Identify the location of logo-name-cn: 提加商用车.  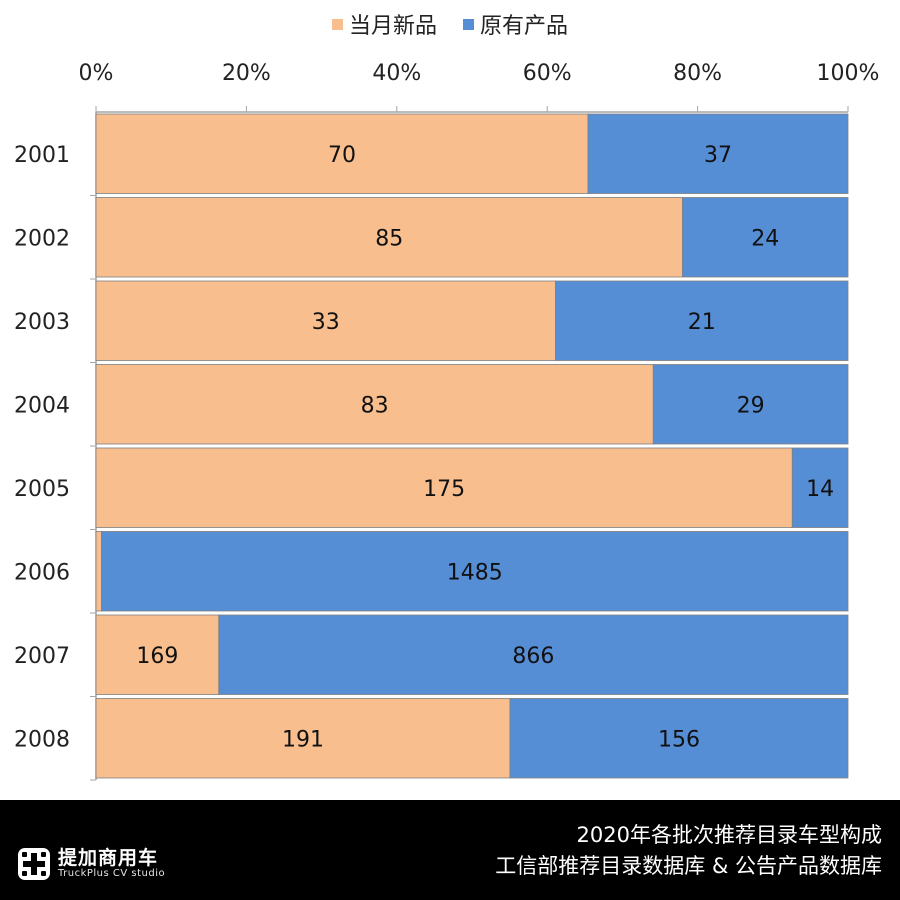
(108, 857).